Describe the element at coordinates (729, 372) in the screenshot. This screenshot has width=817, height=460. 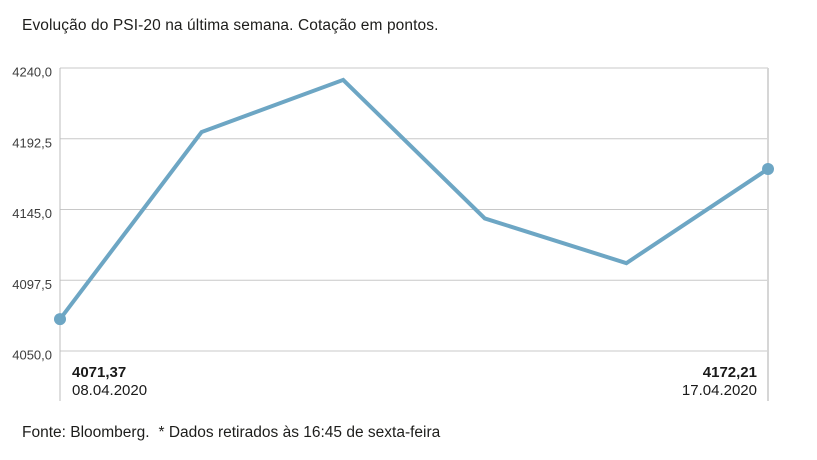
I see `end-point-value: 4172,21` at that location.